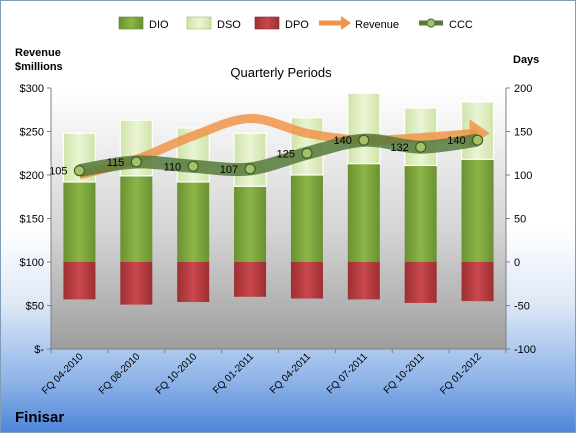 Image resolution: width=576 pixels, height=433 pixels. I want to click on legend-swatch-revenue, so click(335, 23).